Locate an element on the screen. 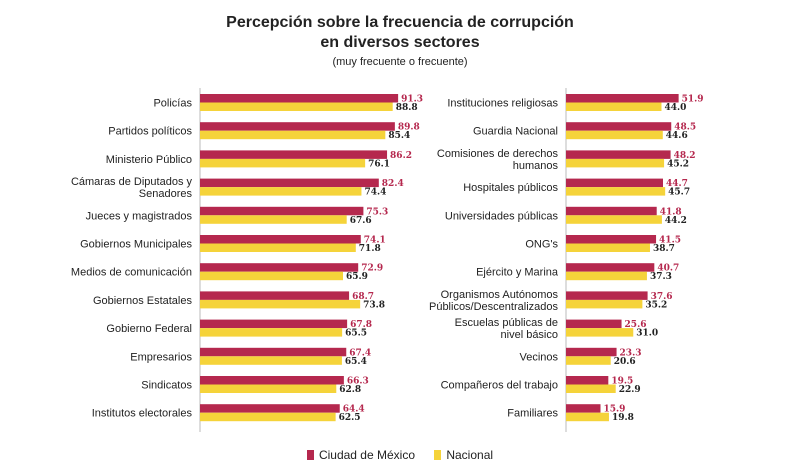 The image size is (800, 474). category-label: Institutos electorales is located at coordinates (142, 414).